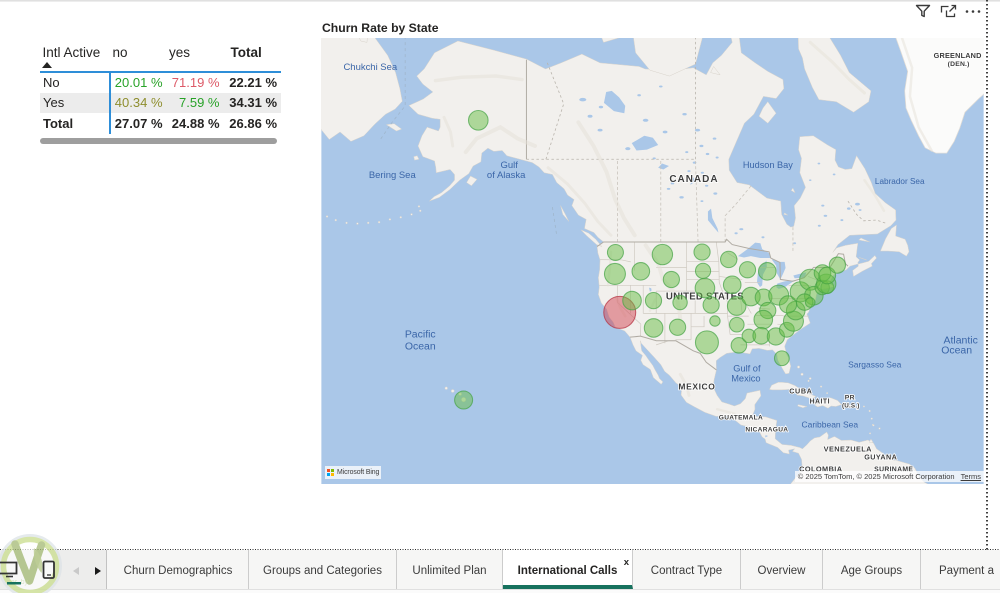 The height and width of the screenshot is (593, 1000). Describe the element at coordinates (851, 406) in the screenshot. I see `svg-text: (U.S.)` at that location.